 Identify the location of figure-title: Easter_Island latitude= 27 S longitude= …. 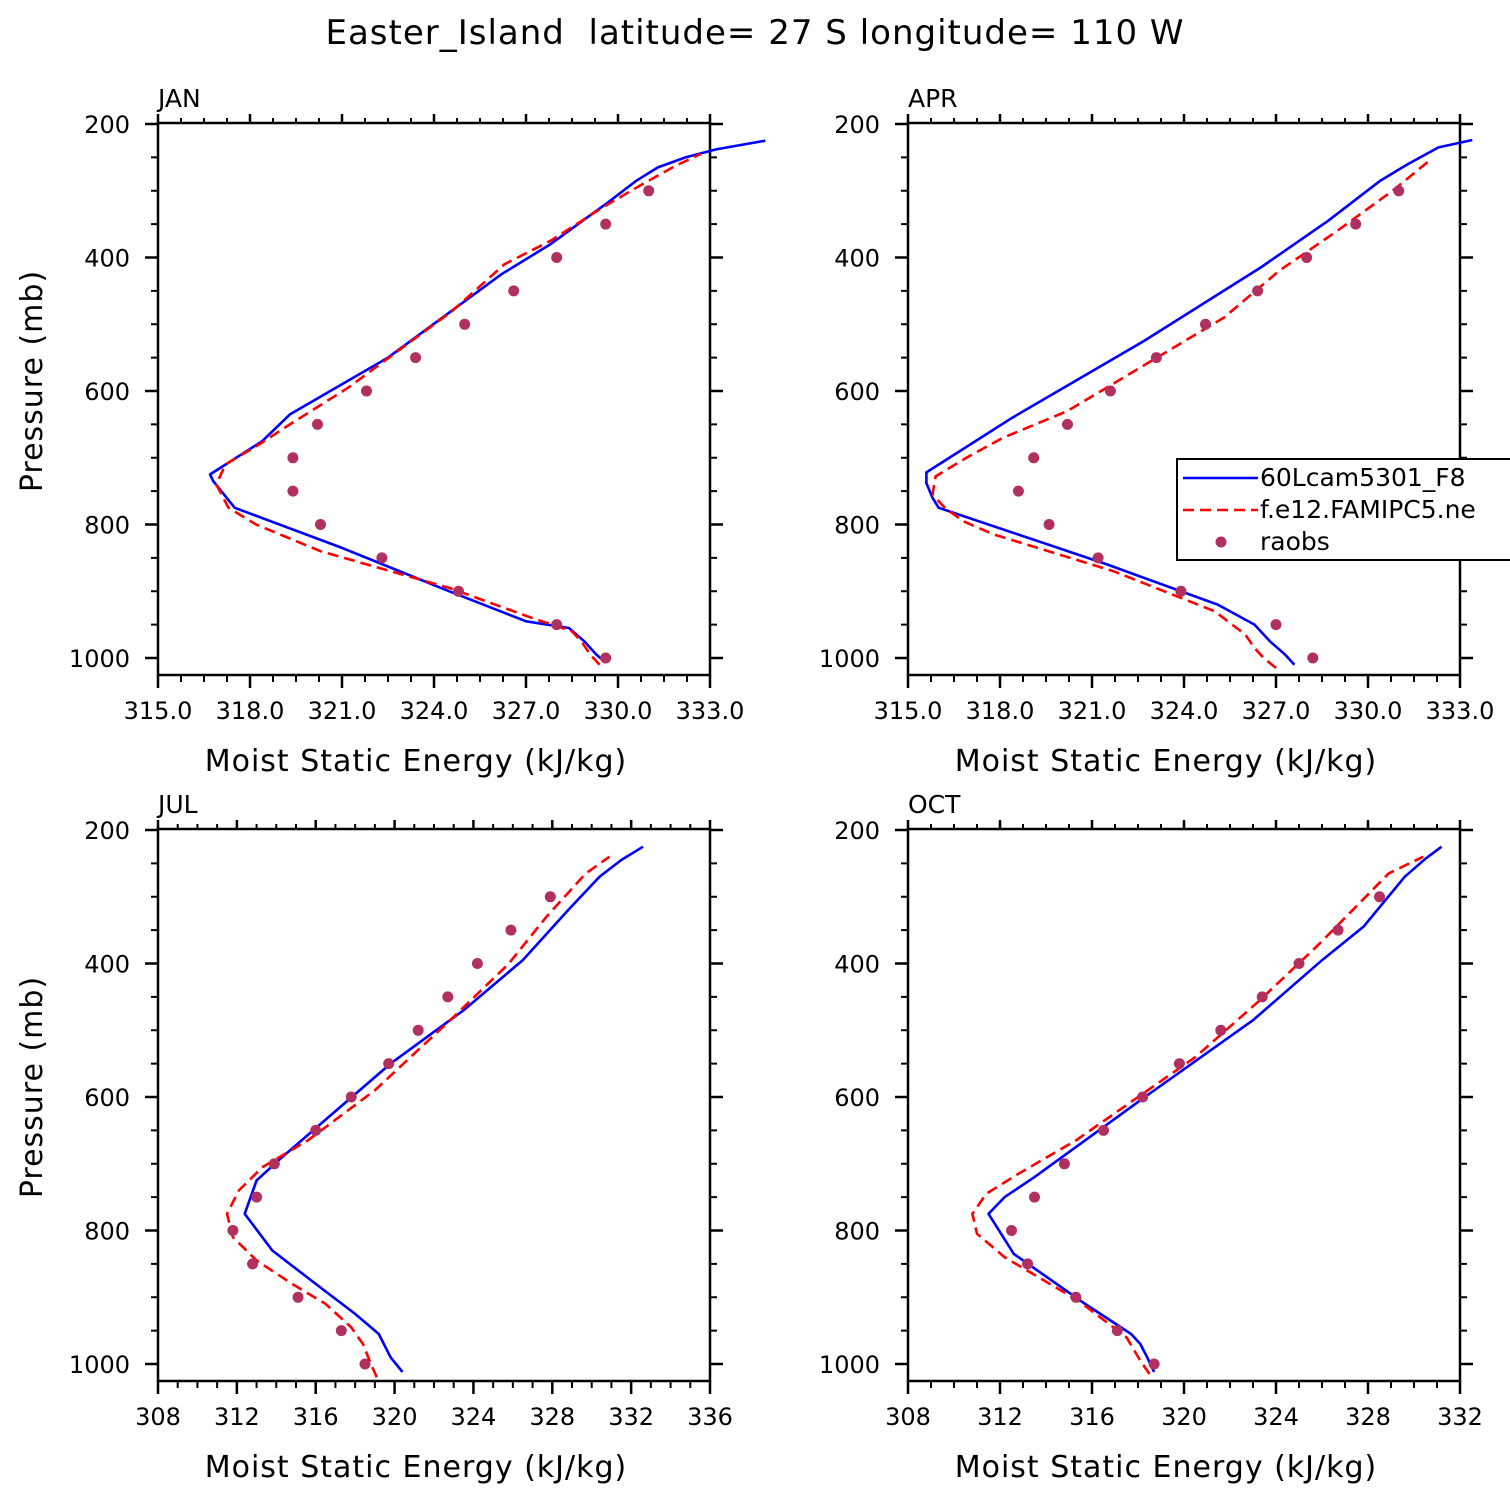
(754, 33).